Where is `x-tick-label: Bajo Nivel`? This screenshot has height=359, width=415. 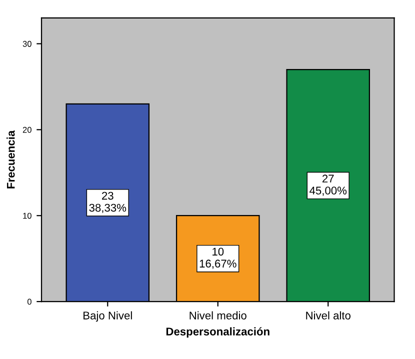 x-tick-label: Bajo Nivel is located at coordinates (108, 316).